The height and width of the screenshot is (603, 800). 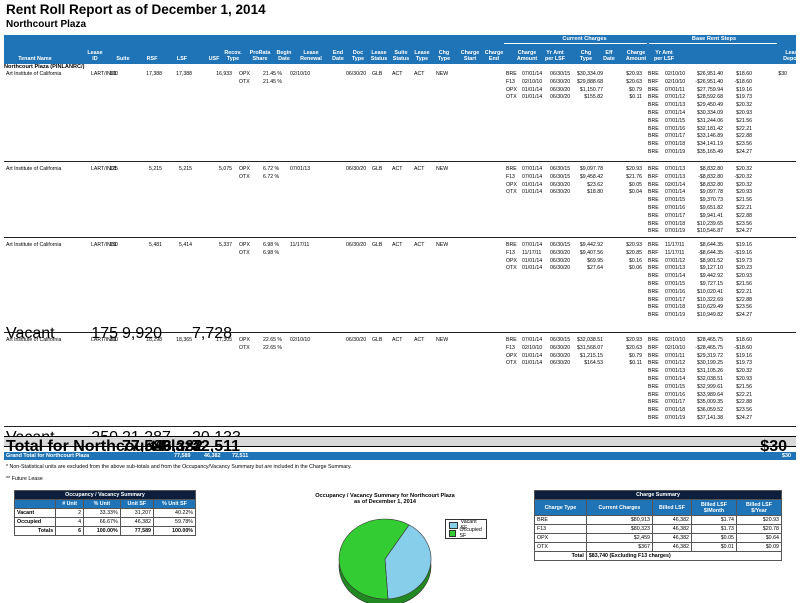 I want to click on column-header: Charge Start, so click(x=470, y=56).